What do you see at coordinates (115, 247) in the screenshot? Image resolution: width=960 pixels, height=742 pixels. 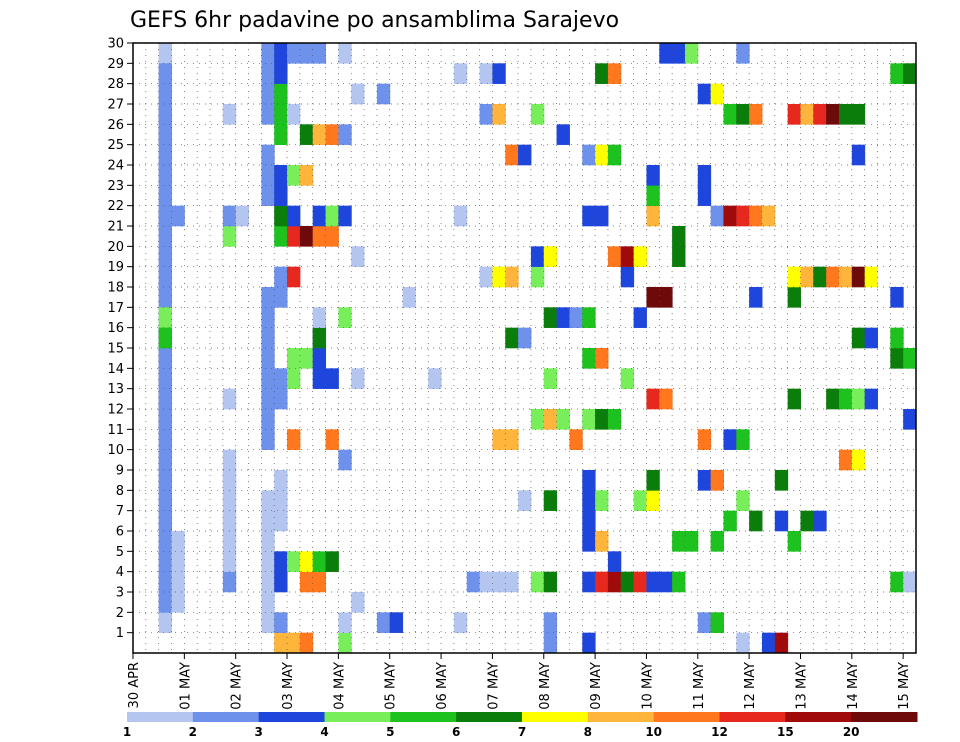 I see `y-tick-label: 20` at bounding box center [115, 247].